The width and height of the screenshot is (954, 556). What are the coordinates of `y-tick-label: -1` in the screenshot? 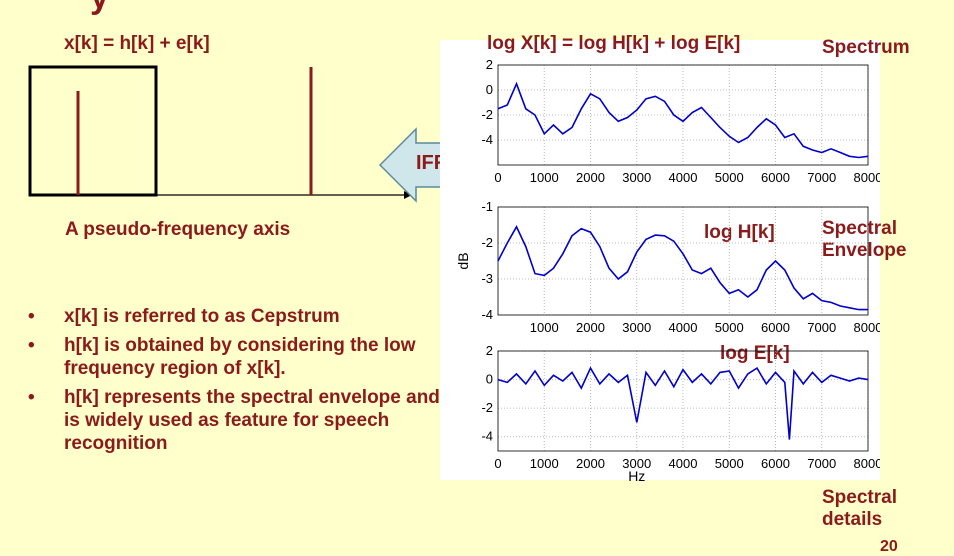 It's located at (487, 206).